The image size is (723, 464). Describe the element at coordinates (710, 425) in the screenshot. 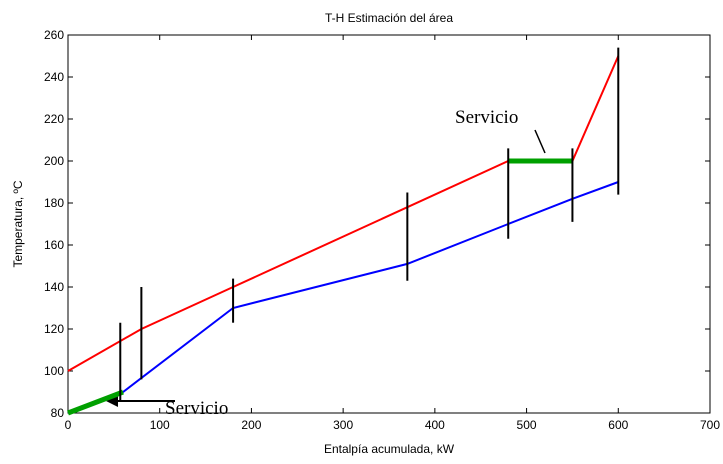

I see `x-tick-label: 700` at that location.